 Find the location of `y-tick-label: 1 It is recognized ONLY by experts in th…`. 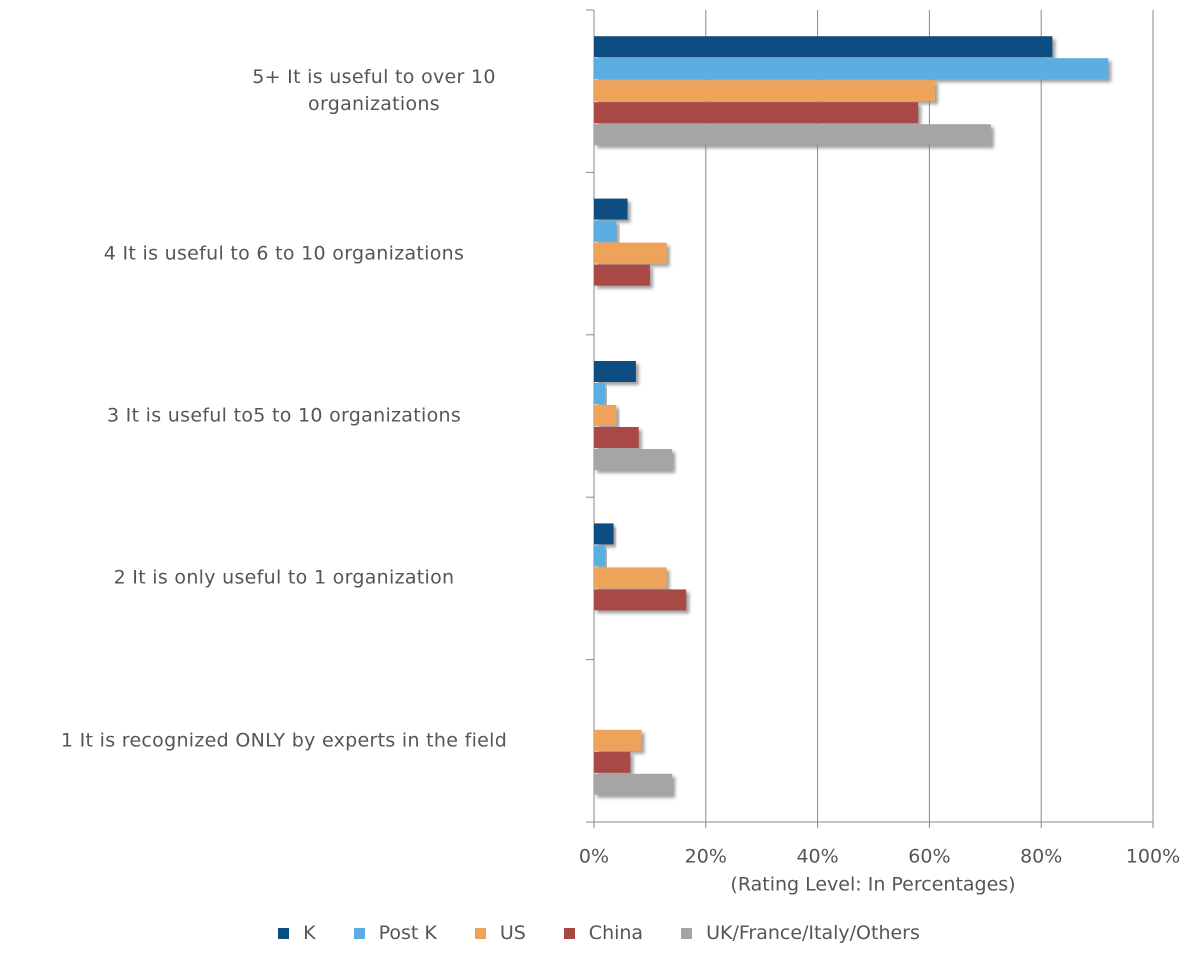

y-tick-label: 1 It is recognized ONLY by experts in th… is located at coordinates (284, 740).